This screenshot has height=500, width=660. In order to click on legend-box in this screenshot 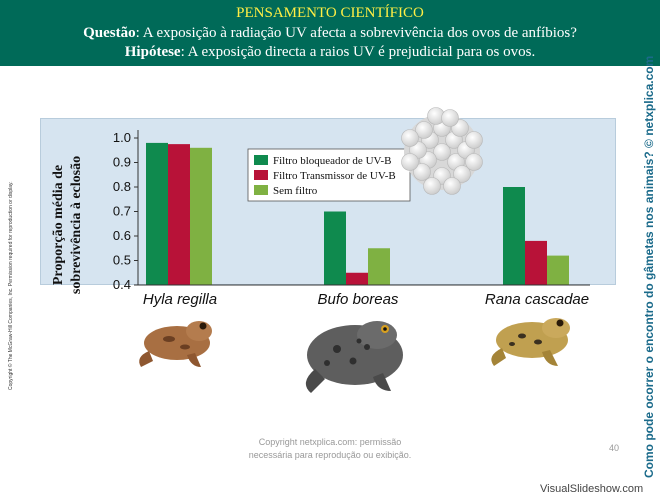, I will do `click(329, 175)`.